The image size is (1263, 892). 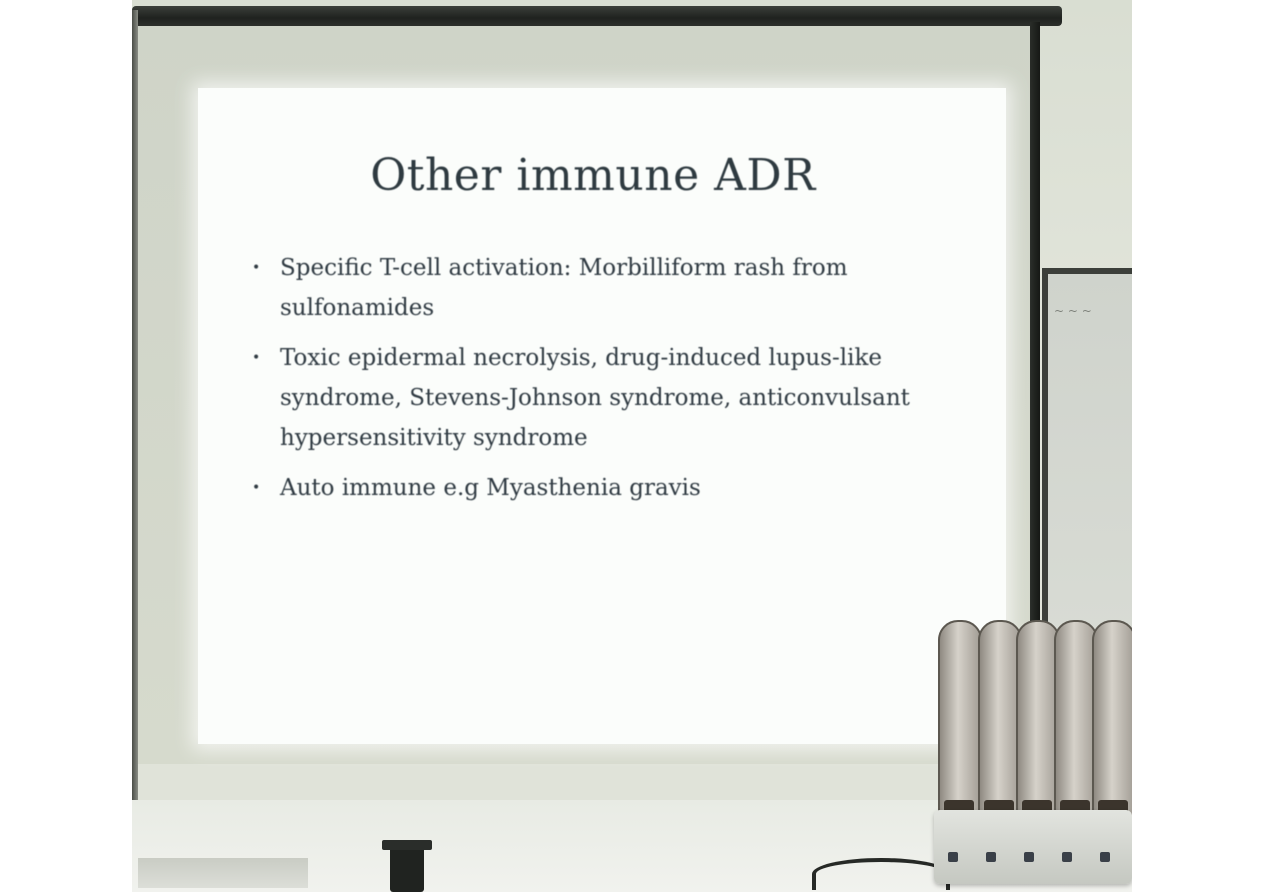 I want to click on slide-title: Other immune ADR, so click(x=593, y=175).